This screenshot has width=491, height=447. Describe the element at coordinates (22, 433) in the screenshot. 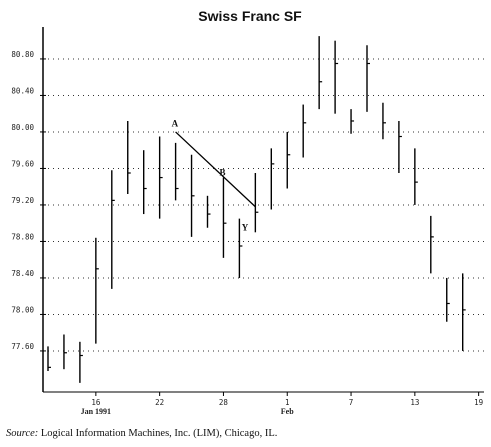

I see `source-prefix: Source:` at that location.